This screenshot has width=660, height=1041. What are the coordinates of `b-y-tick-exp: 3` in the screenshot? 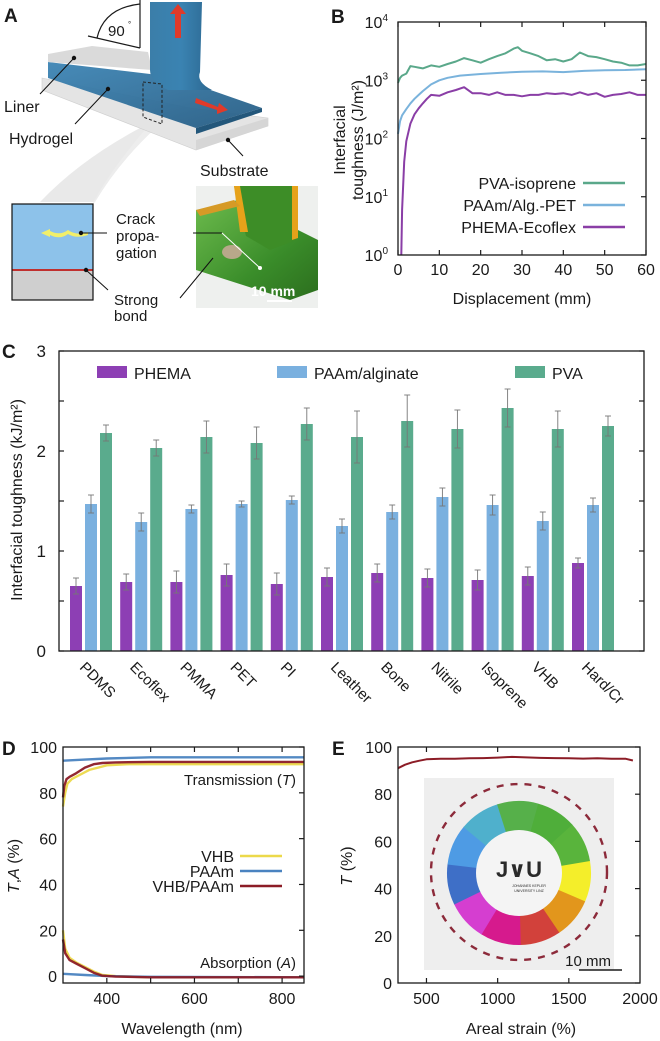 It's located at (385, 76).